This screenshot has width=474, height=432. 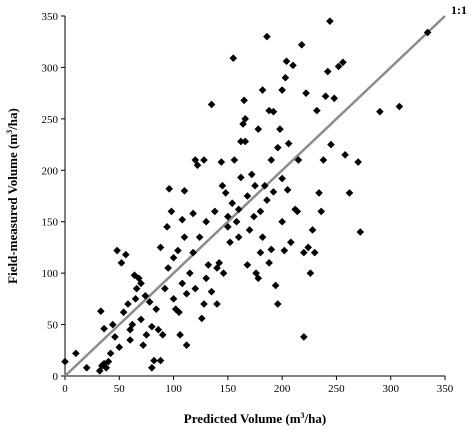 What do you see at coordinates (50, 171) in the screenshot?
I see `y-tick-label: 200` at bounding box center [50, 171].